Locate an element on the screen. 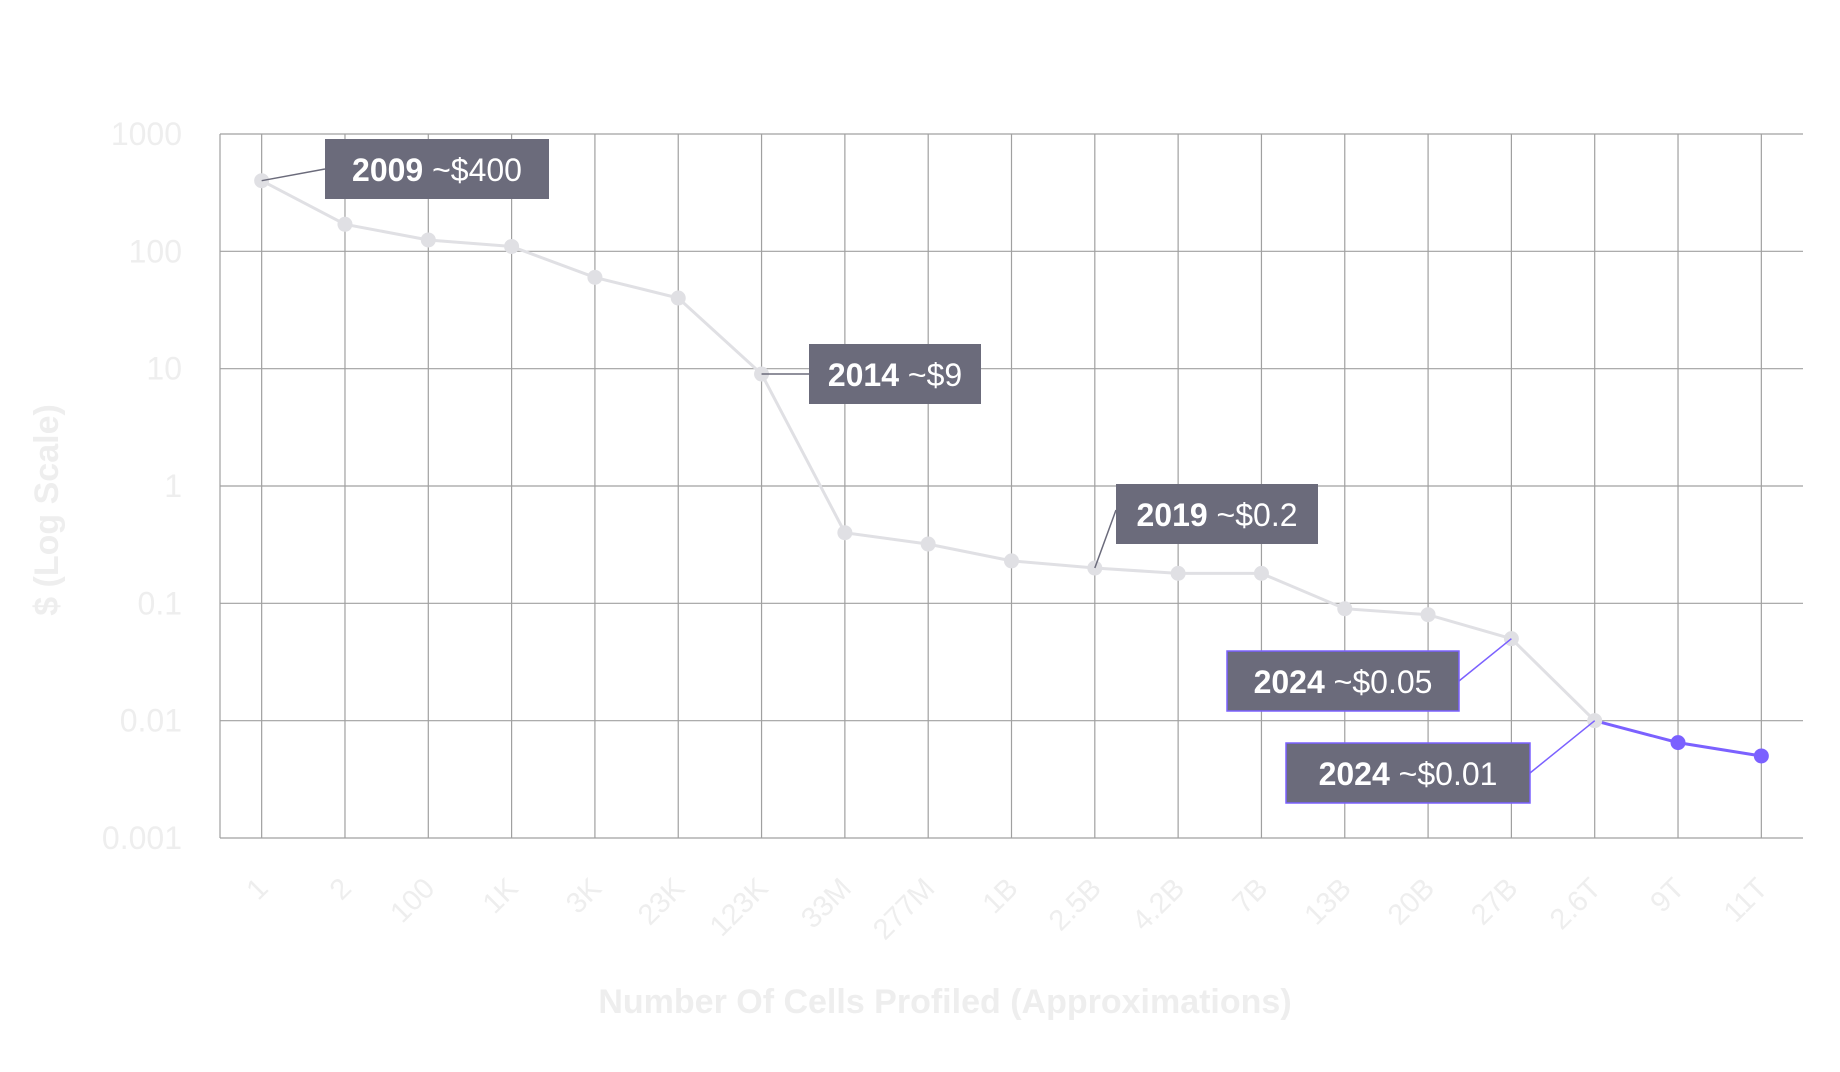 Image resolution: width=1840 pixels, height=1072 pixels. callout-label: 2009 ~$400 is located at coordinates (437, 170).